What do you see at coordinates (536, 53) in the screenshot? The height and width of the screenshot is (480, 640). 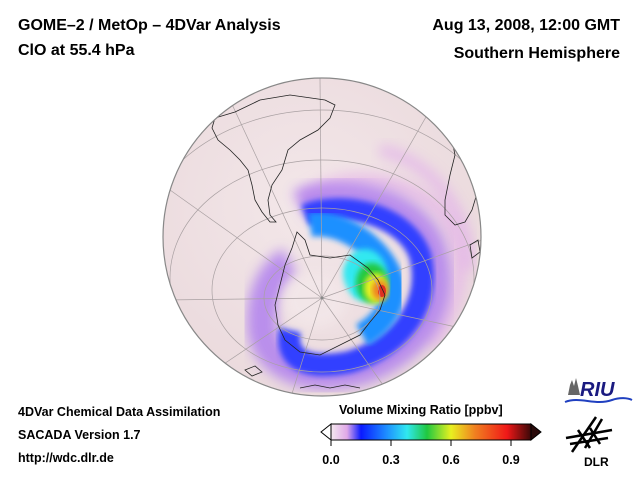 I see `hemisphere-label: Southern Hemisphere` at bounding box center [536, 53].